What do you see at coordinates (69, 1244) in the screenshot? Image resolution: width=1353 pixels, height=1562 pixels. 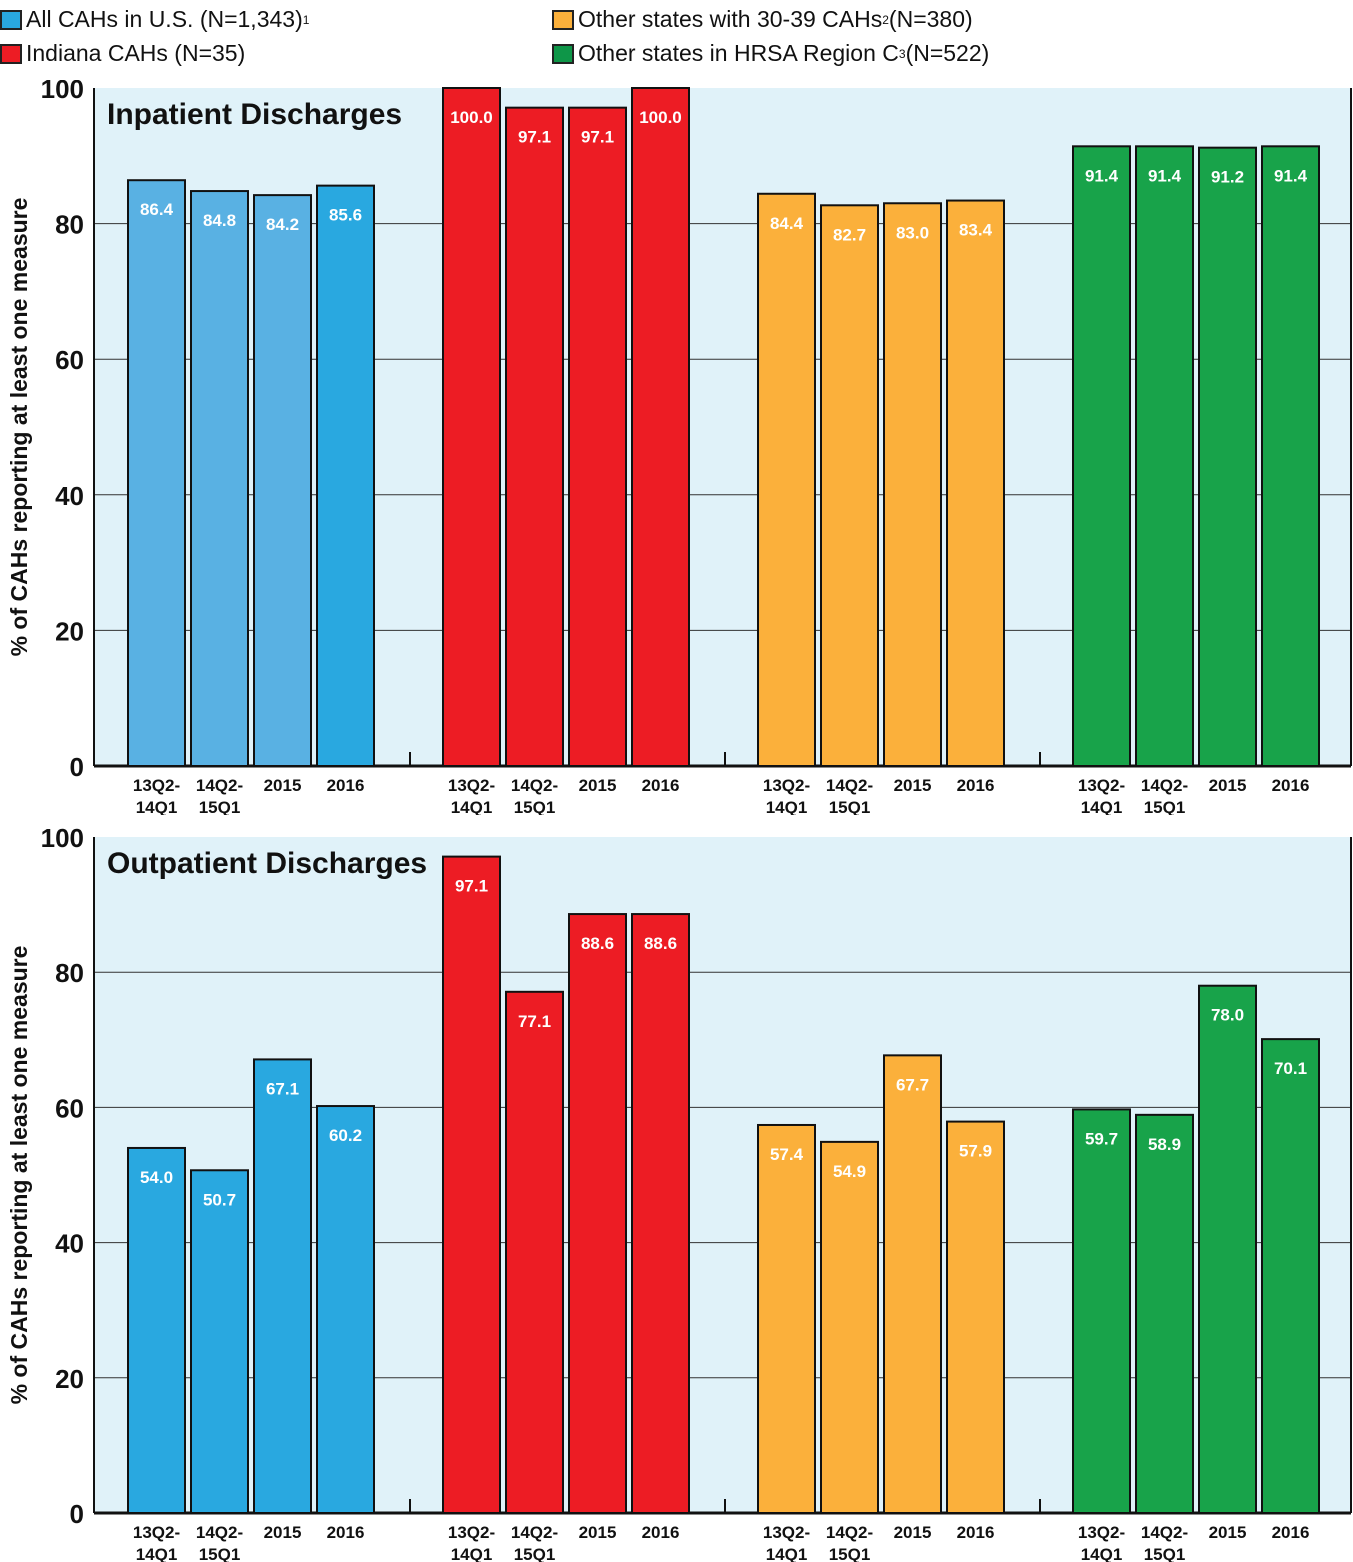 I see `outpatient-y-tick-label: 40` at bounding box center [69, 1244].